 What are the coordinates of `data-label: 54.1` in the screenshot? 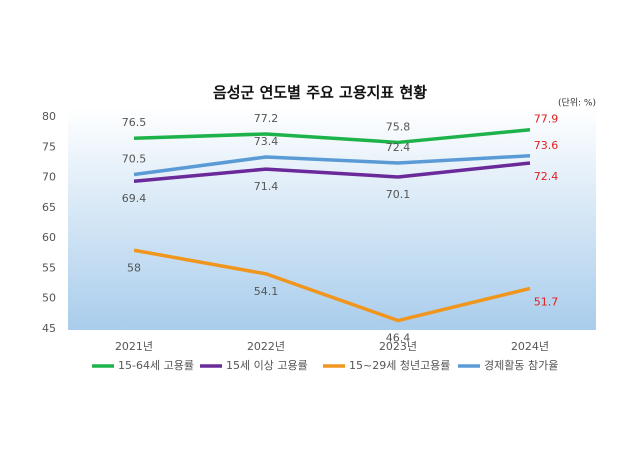 It's located at (266, 291).